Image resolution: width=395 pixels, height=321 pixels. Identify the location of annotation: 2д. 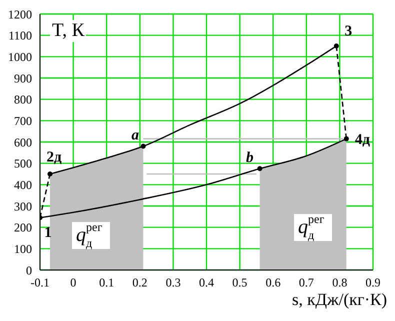
(54, 157).